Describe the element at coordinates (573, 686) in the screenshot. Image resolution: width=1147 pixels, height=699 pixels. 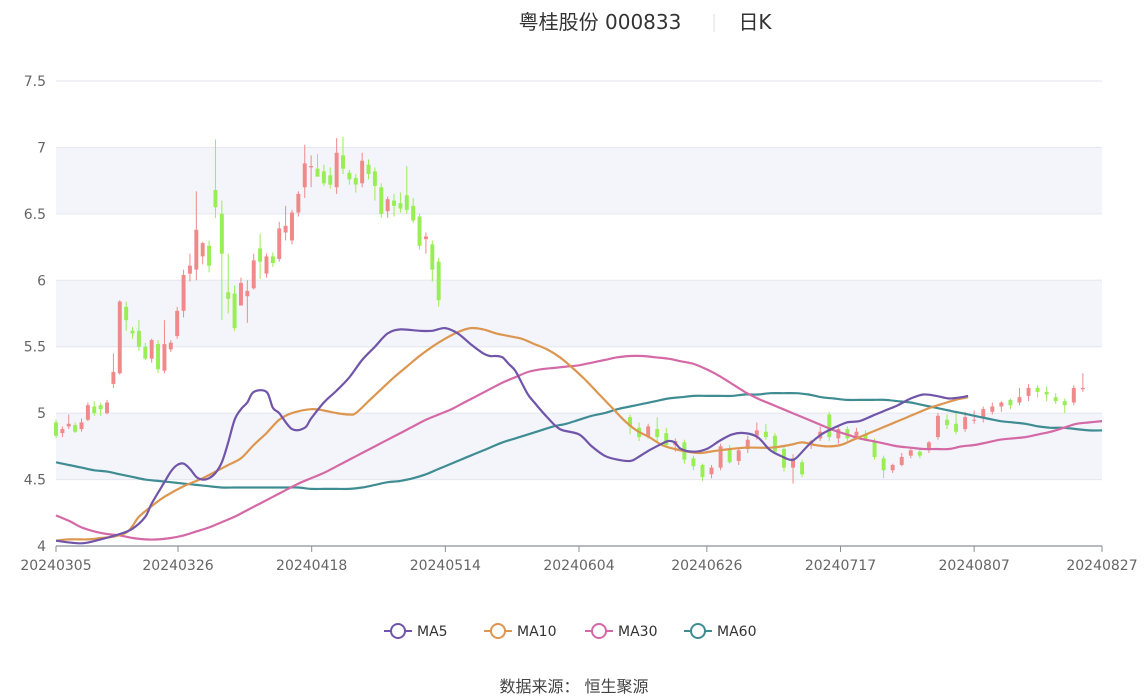
I see `data-source: 数据来源： 恒生聚源` at that location.